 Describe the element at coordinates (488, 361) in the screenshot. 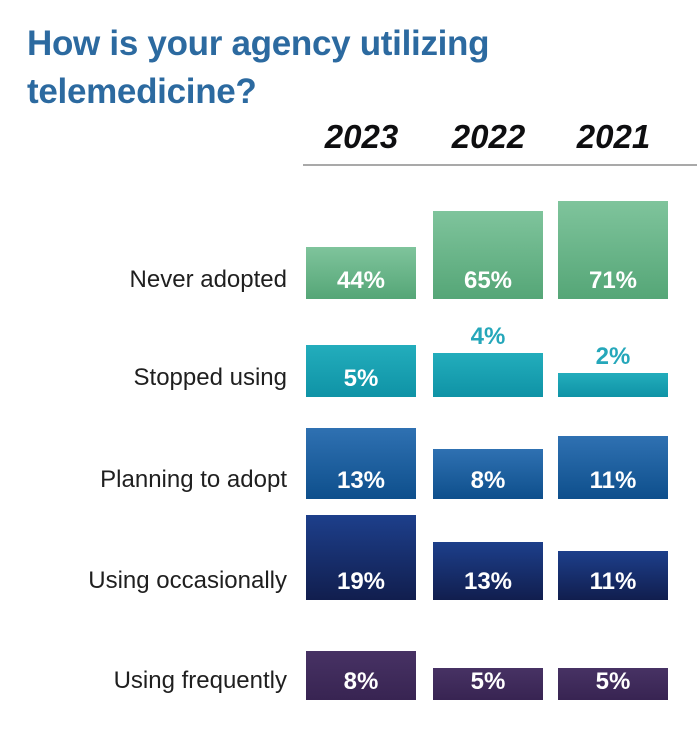

I see `bar-stopped-using-2022: 4%` at that location.